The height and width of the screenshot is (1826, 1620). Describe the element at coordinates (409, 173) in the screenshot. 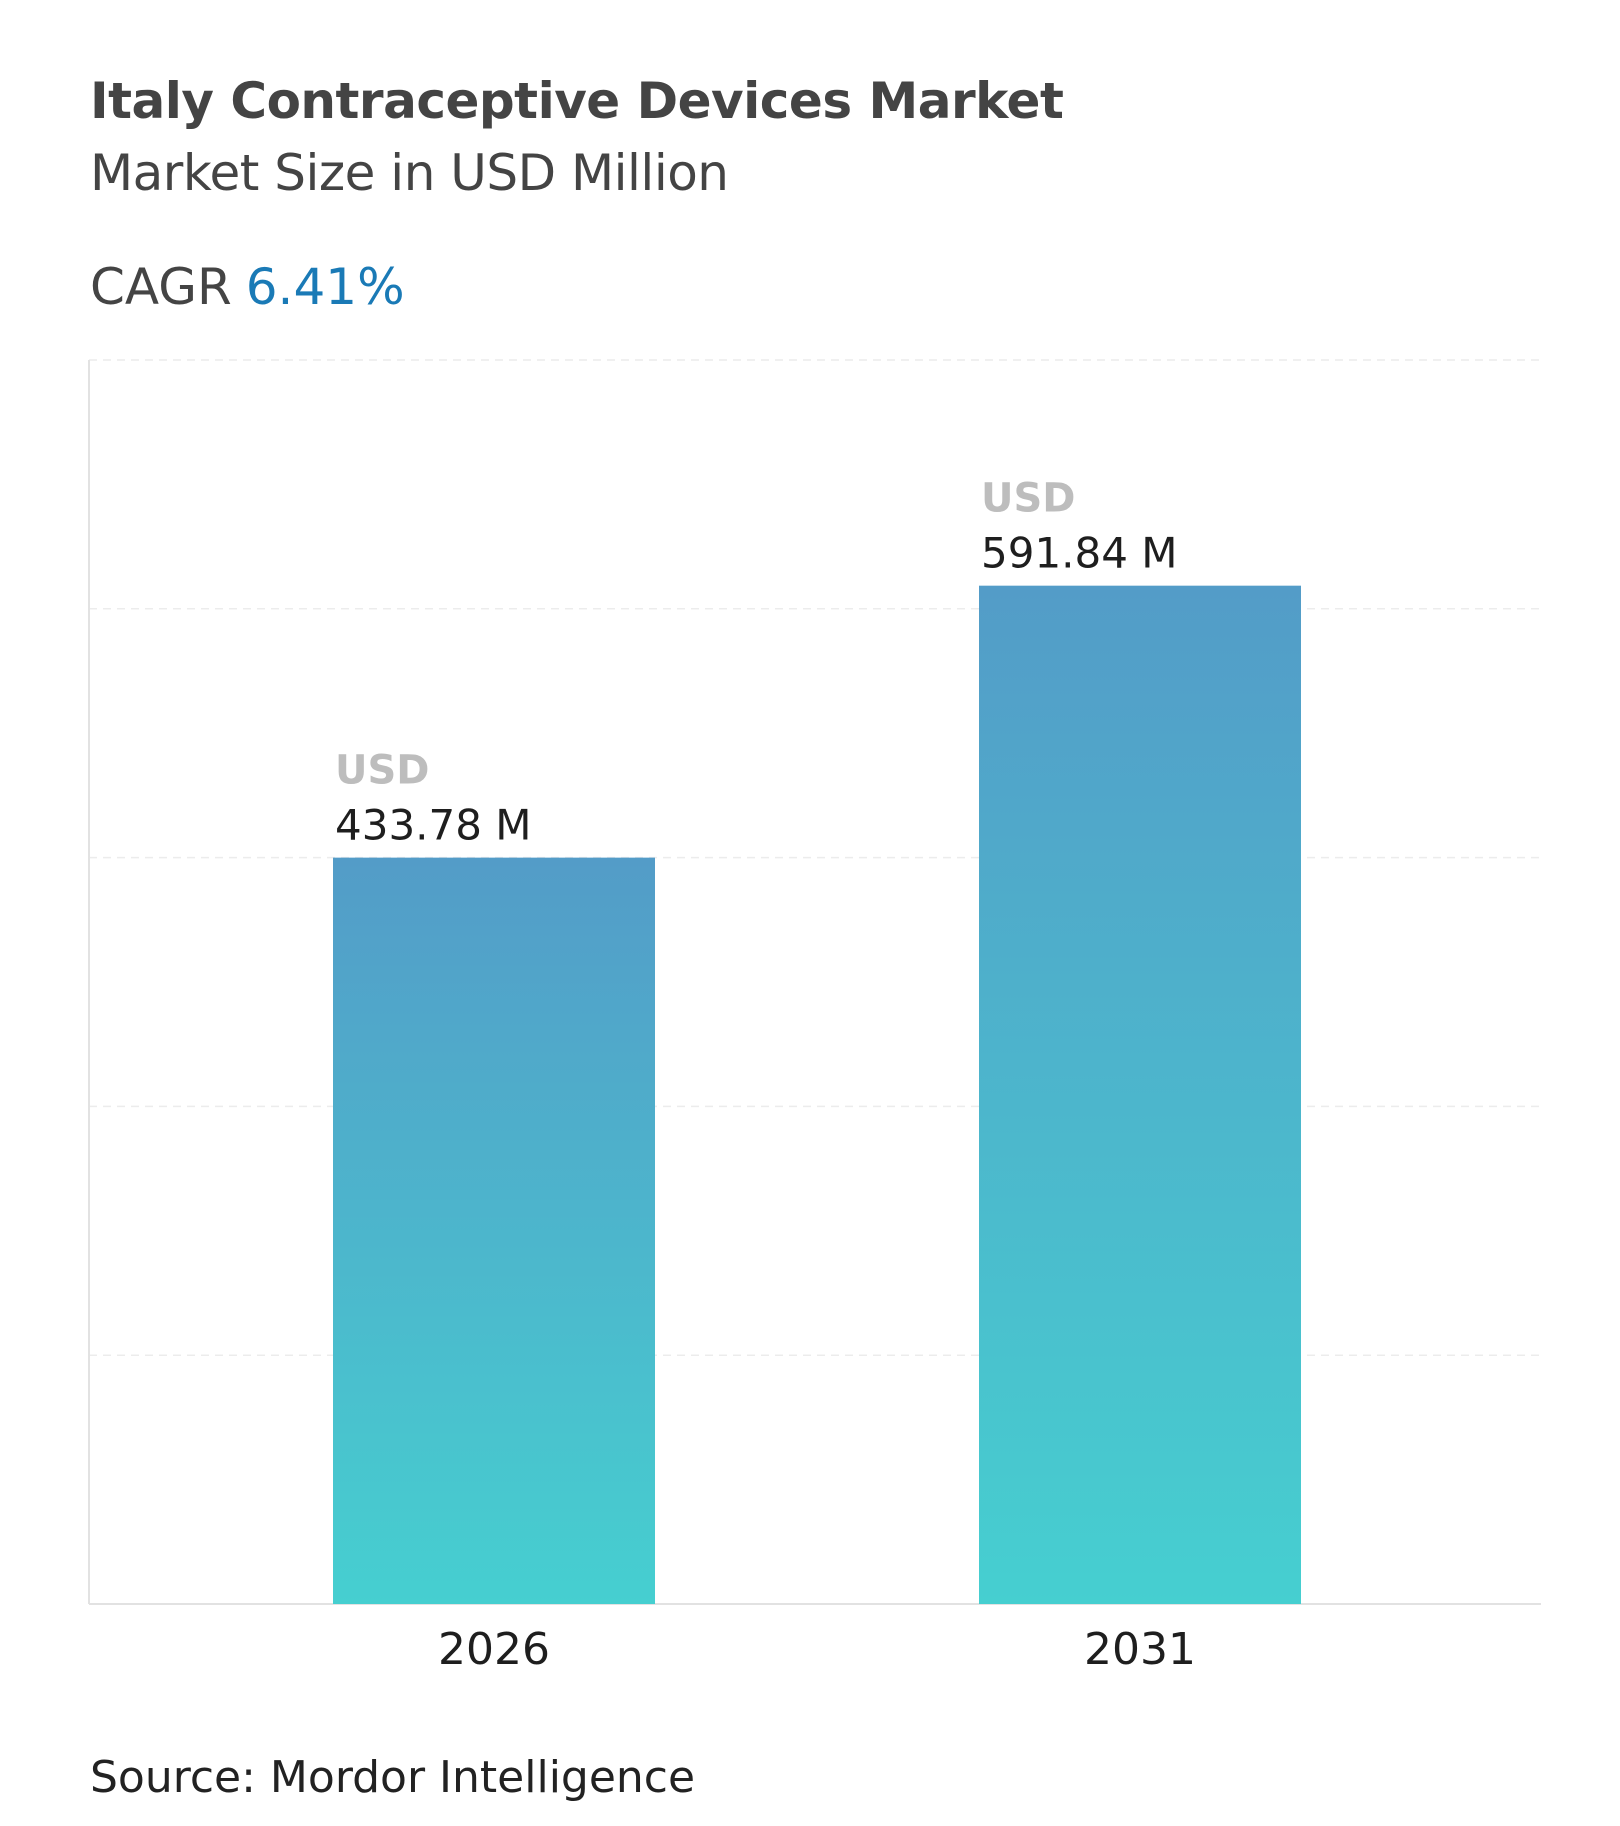

I see `chart-subtitle: Market Size in USD Million` at that location.